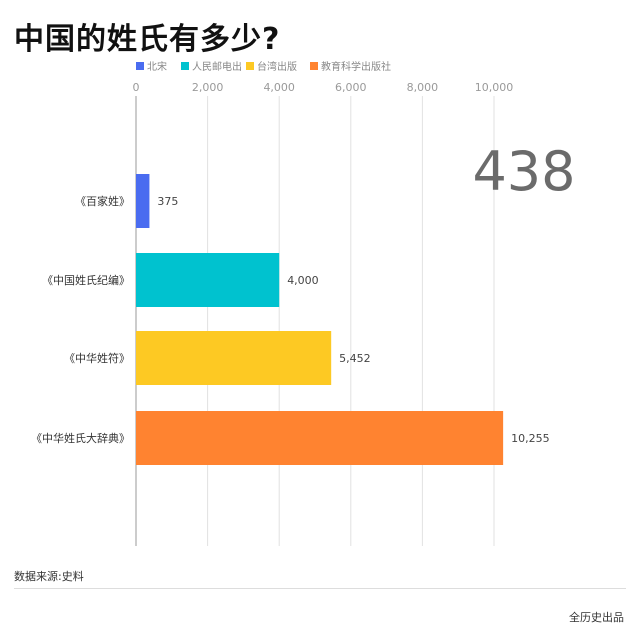  Describe the element at coordinates (423, 87) in the screenshot. I see `x-tick-label: 8,000` at that location.